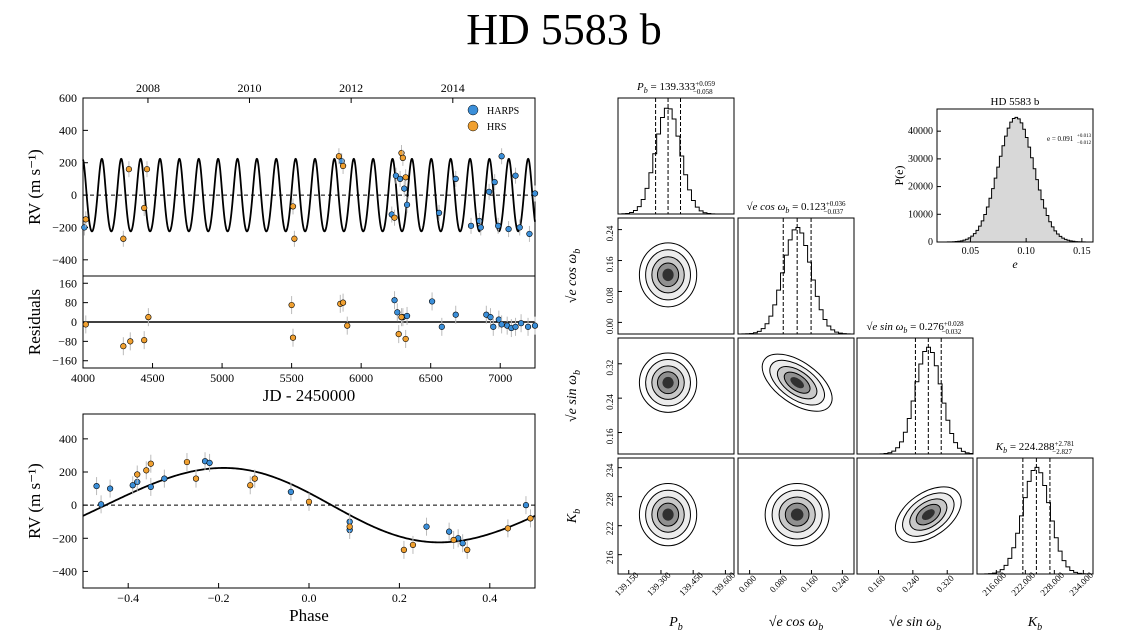  I want to click on corner-xtick-label: 0.160, so click(810, 584).